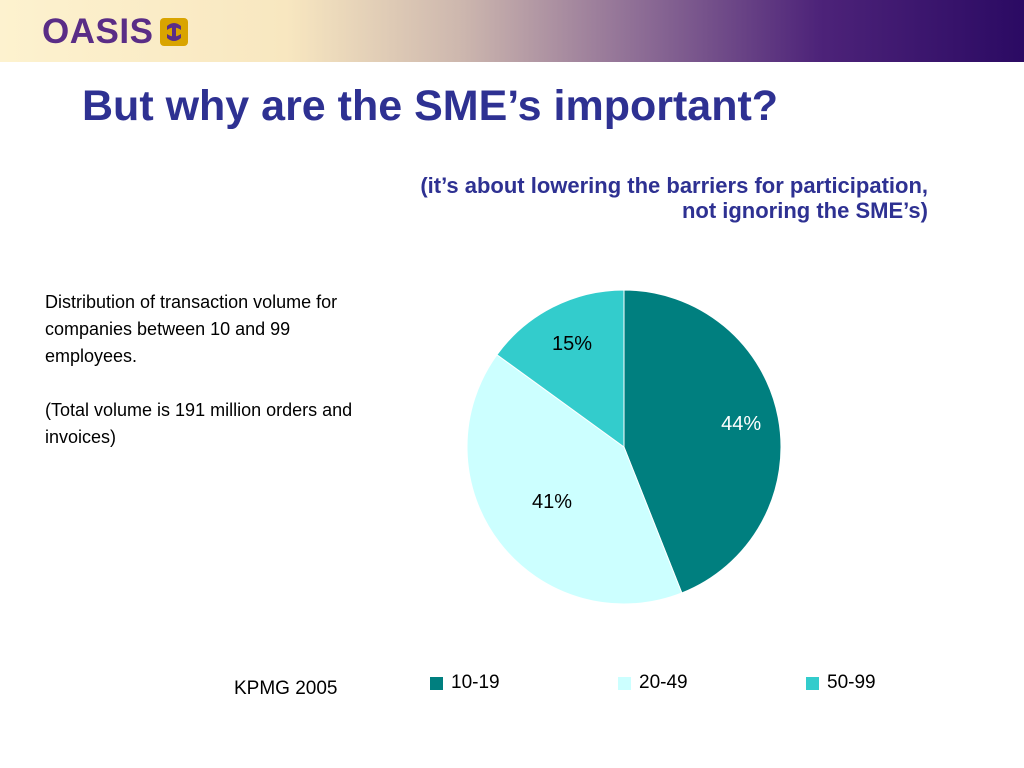  Describe the element at coordinates (851, 682) in the screenshot. I see `legend-label-50-99: 50-99` at that location.